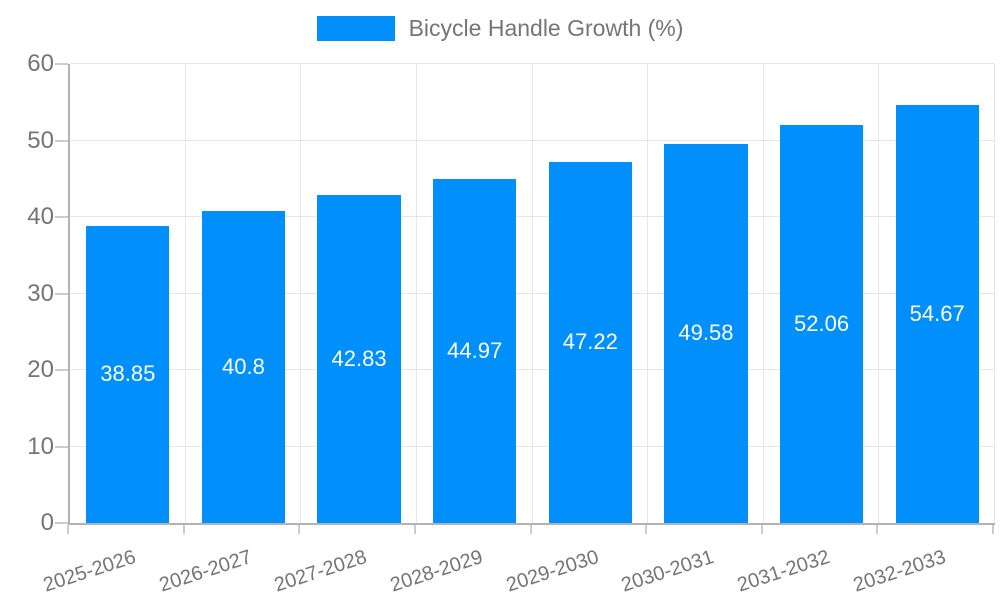 The image size is (1000, 600). I want to click on legend-swatch, so click(355, 28).